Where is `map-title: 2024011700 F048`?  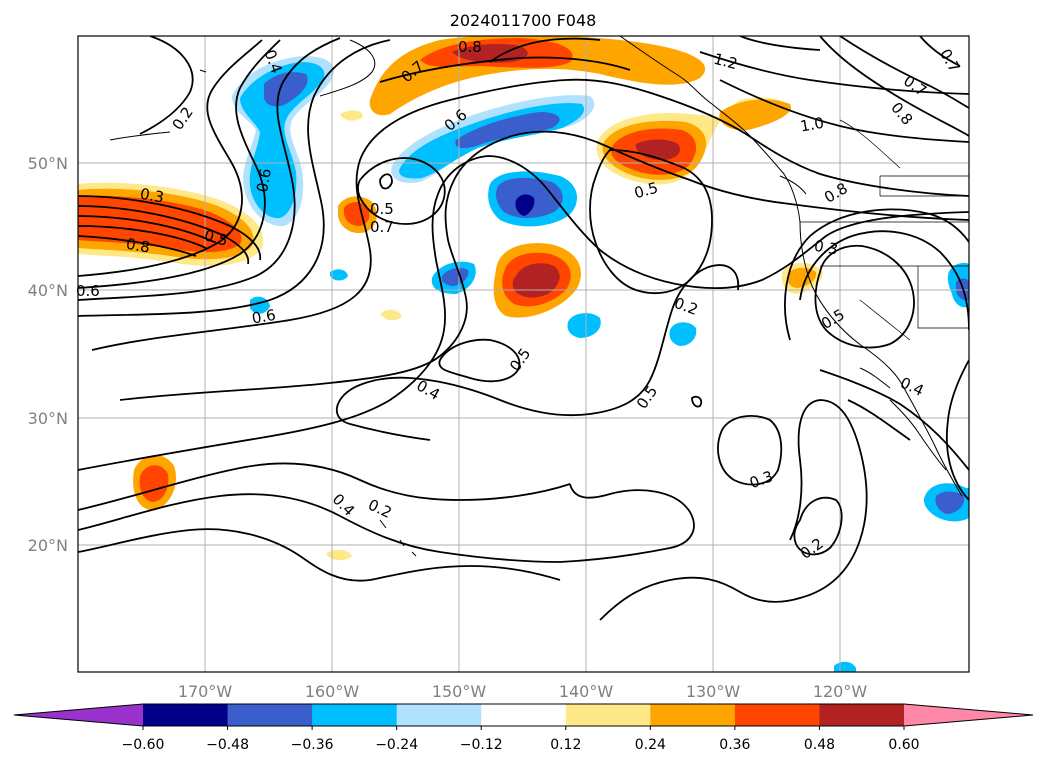
map-title: 2024011700 F048 is located at coordinates (523, 20).